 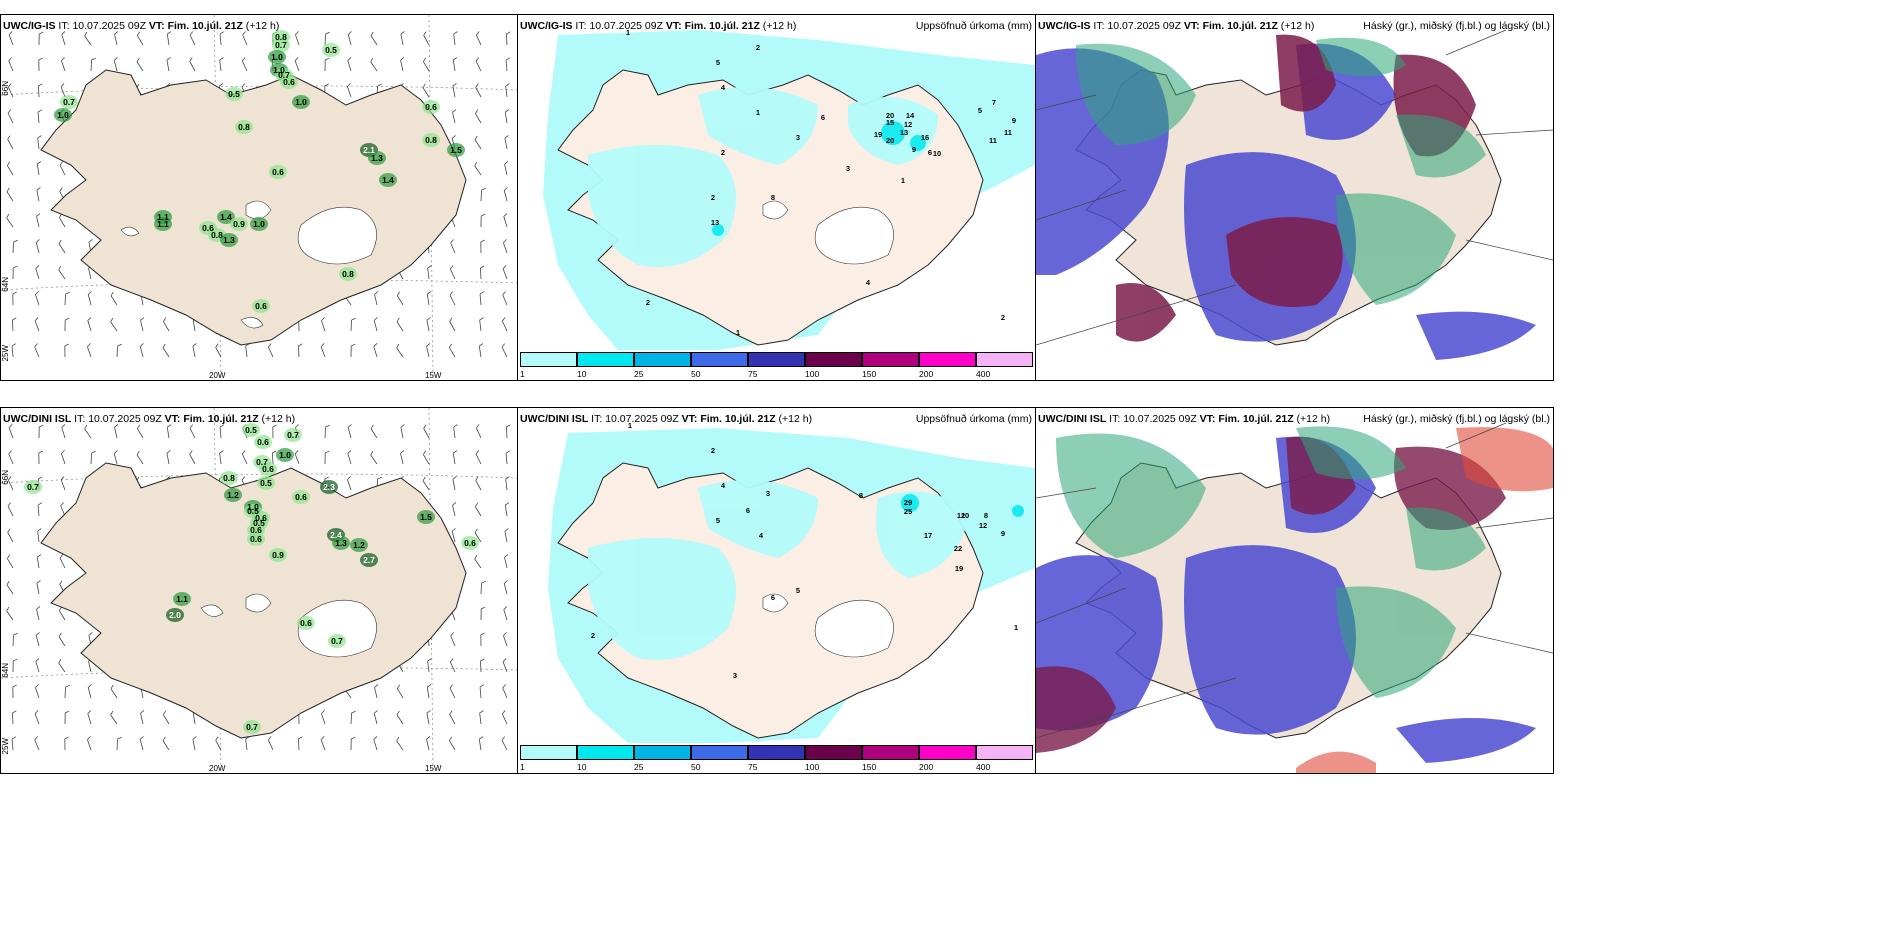 What do you see at coordinates (798, 590) in the screenshot?
I see `precip-value-label: 5` at bounding box center [798, 590].